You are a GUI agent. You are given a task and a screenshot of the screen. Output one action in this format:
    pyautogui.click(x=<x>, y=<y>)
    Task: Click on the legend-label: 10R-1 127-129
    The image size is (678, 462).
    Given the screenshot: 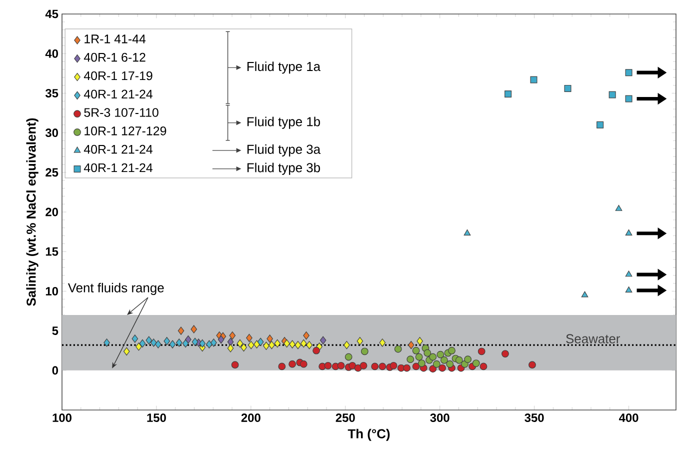 What is the action you would take?
    pyautogui.click(x=125, y=131)
    